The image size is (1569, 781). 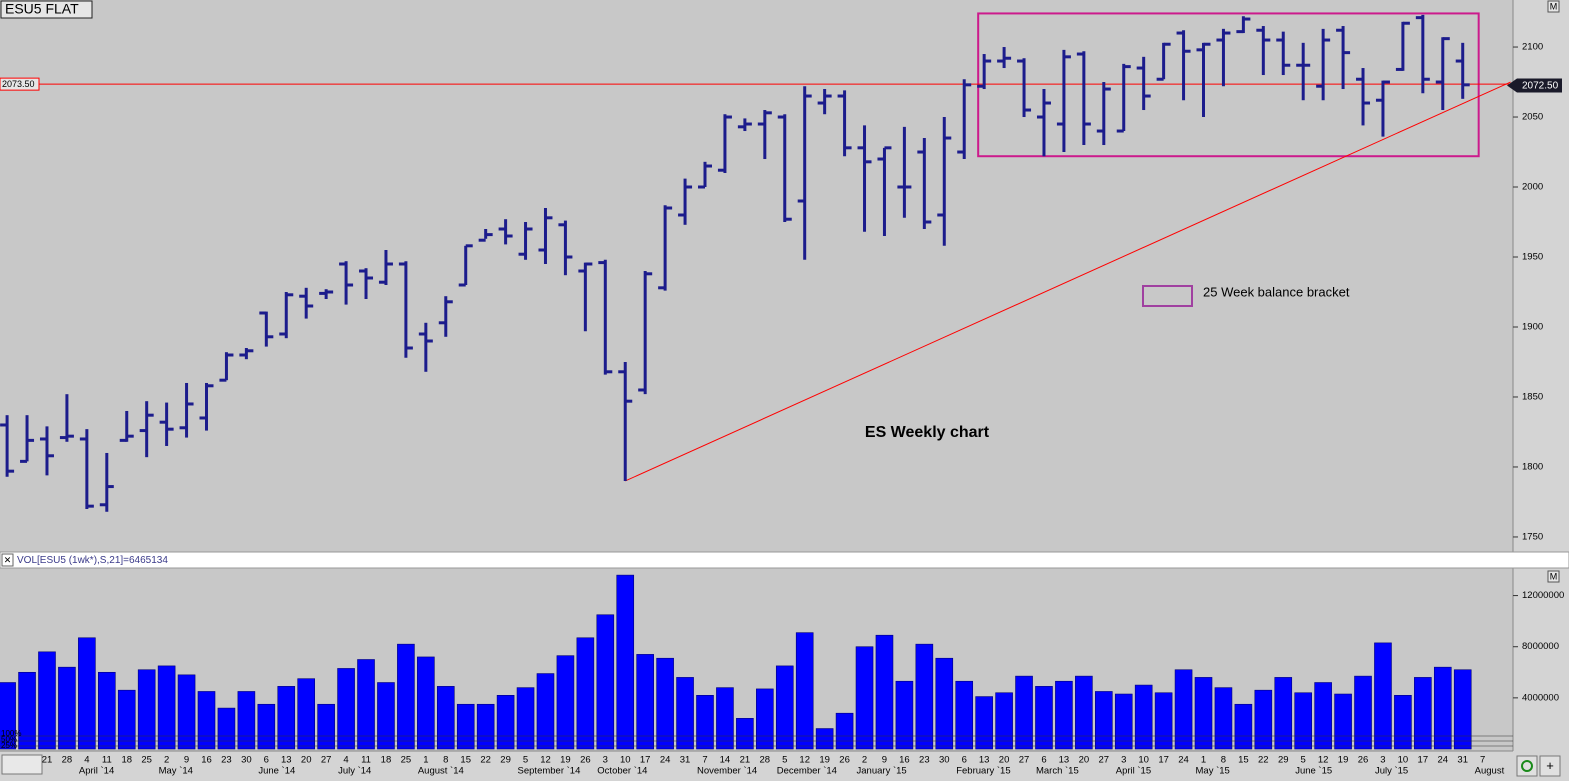 What do you see at coordinates (107, 760) in the screenshot?
I see `x-tick-label: 11` at bounding box center [107, 760].